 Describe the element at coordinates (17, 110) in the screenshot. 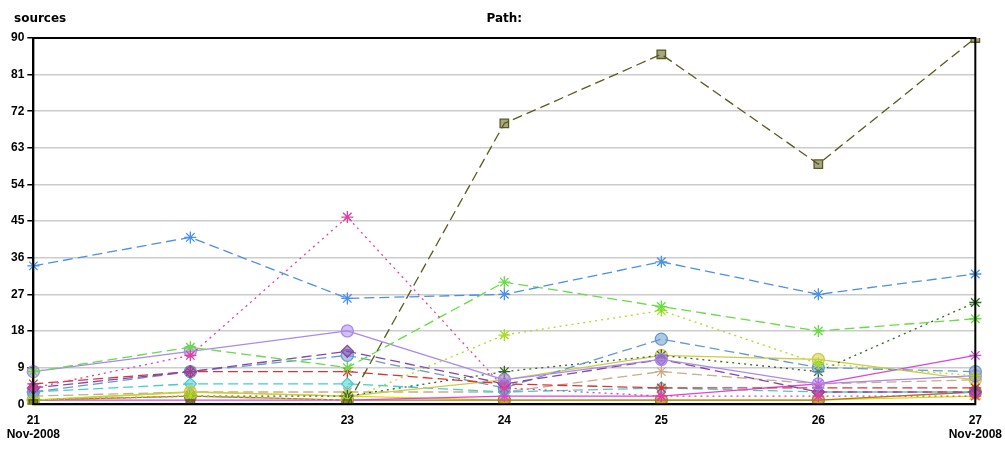

I see `y-tick-label: 72` at that location.